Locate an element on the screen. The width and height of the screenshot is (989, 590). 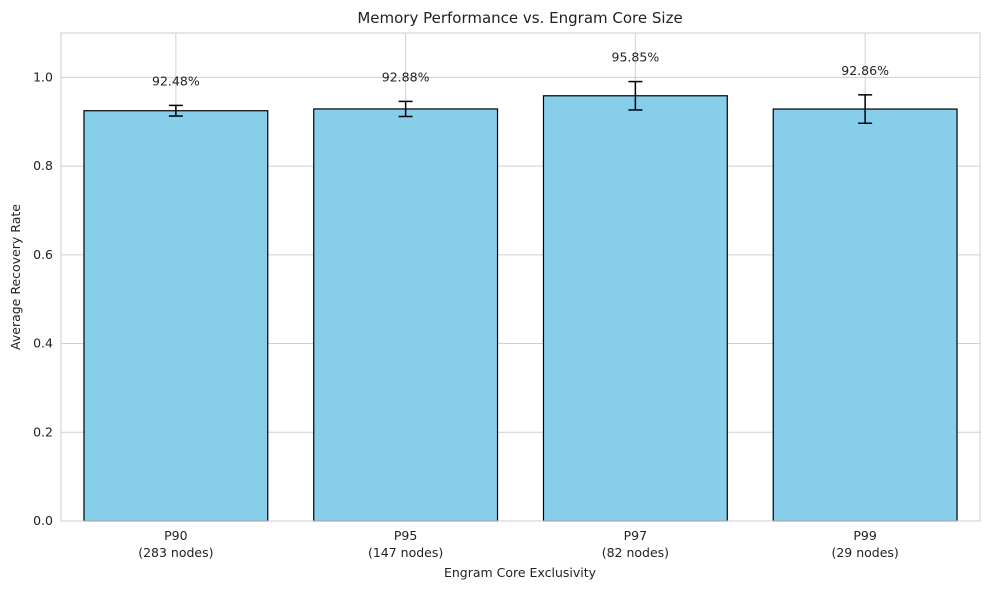
y-tick-label: 0.0 is located at coordinates (43, 520).